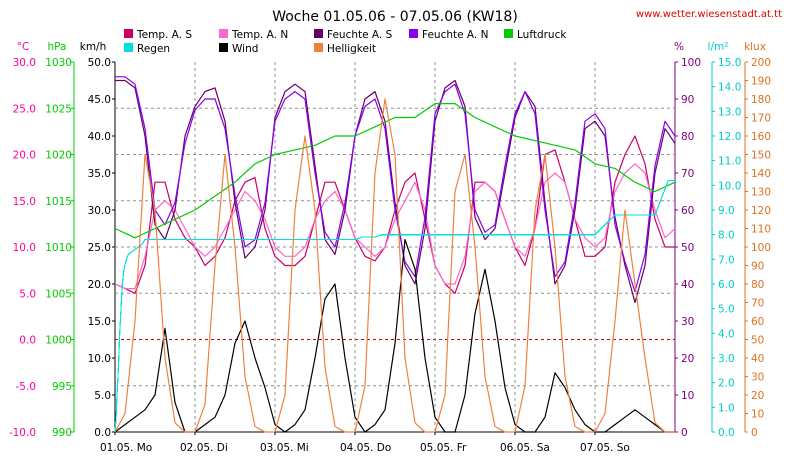 Image resolution: width=790 pixels, height=460 pixels. What do you see at coordinates (761, 174) in the screenshot?
I see `tick-lux: 140` at bounding box center [761, 174].